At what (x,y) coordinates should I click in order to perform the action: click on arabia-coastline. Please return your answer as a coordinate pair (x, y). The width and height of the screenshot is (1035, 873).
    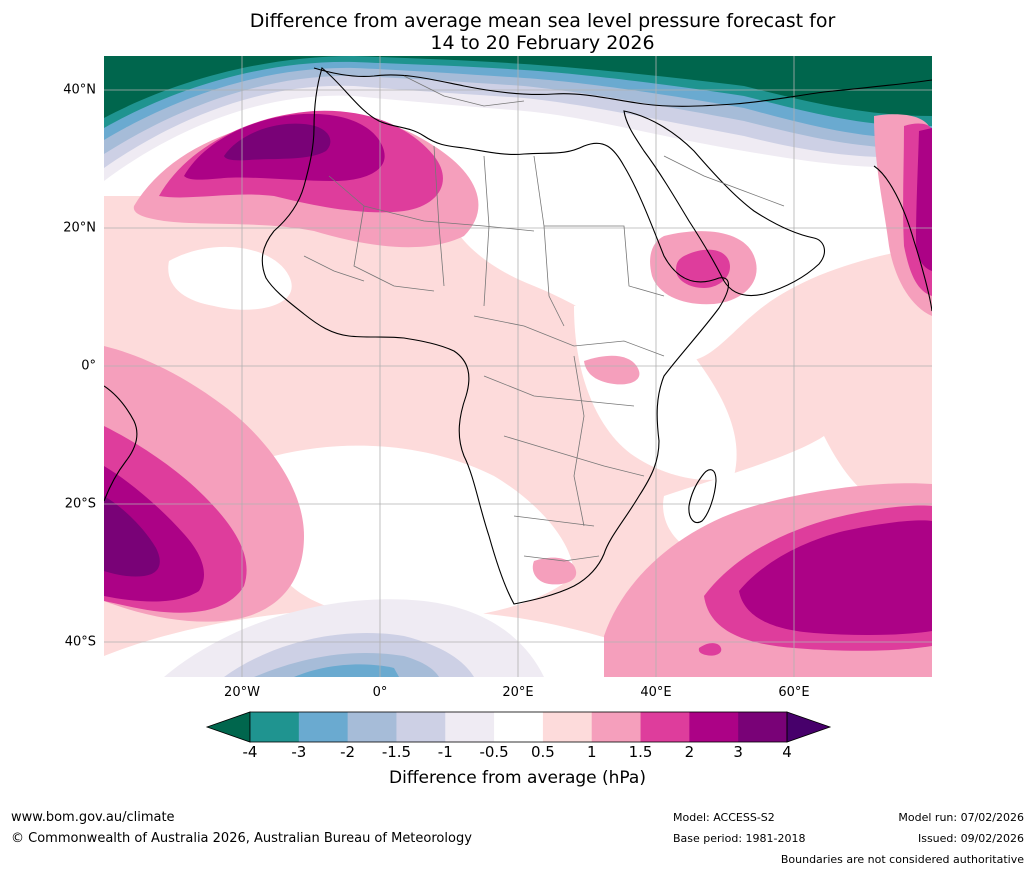
    Looking at the image, I should click on (724, 203).